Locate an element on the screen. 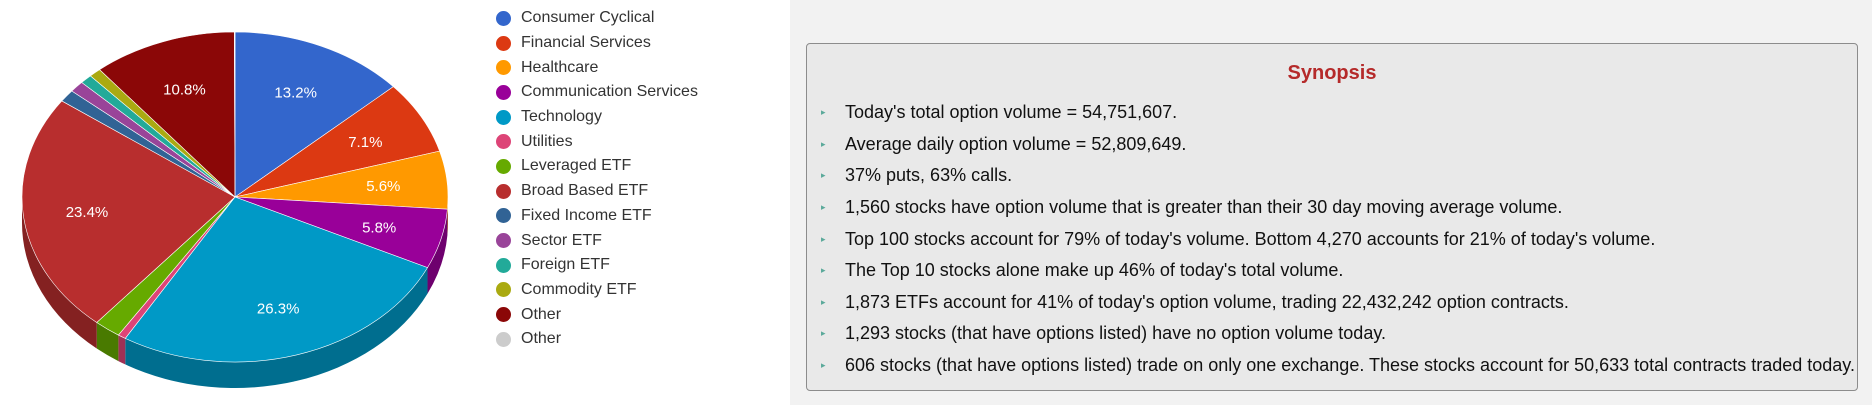 Image resolution: width=1872 pixels, height=405 pixels. legend-item: Technology is located at coordinates (597, 117).